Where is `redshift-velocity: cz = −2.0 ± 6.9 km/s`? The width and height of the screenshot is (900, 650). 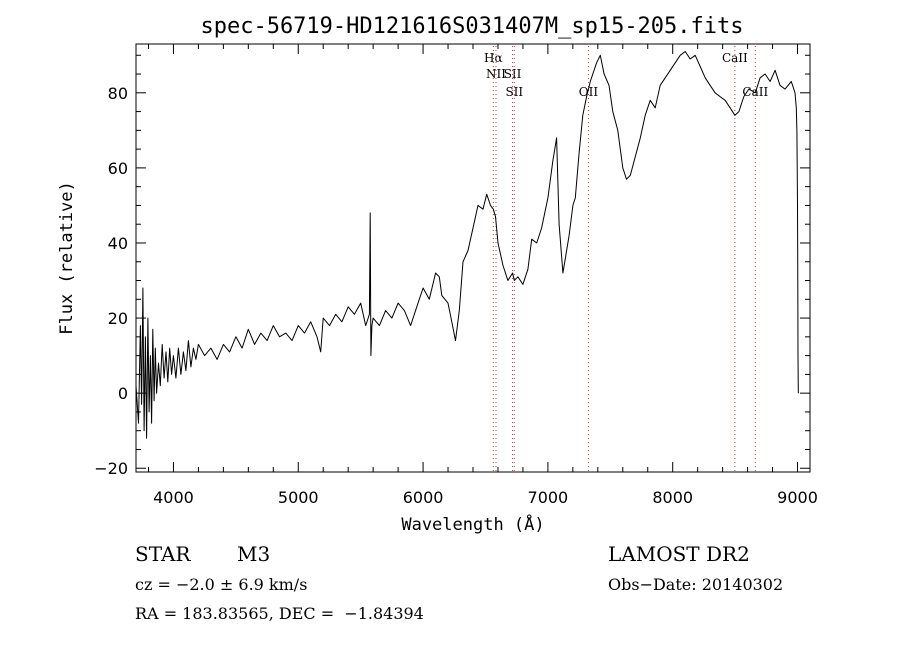
redshift-velocity: cz = −2.0 ± 6.9 km/s is located at coordinates (221, 584).